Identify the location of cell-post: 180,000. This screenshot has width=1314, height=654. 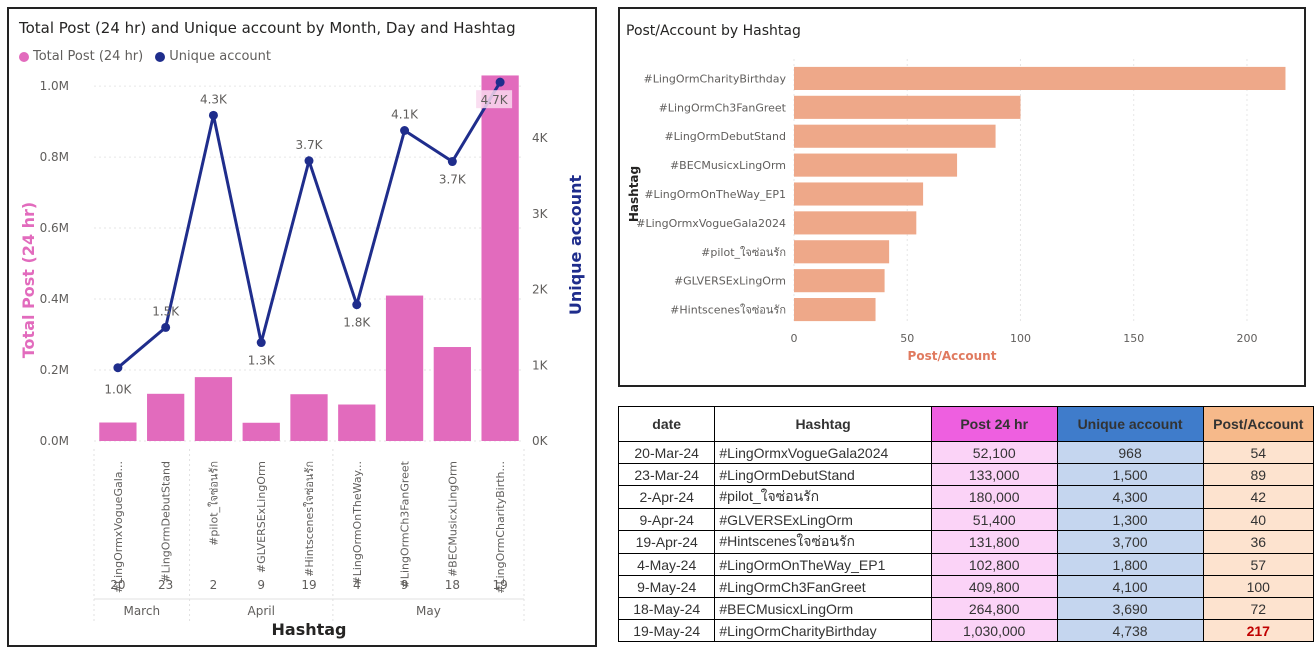
(994, 497).